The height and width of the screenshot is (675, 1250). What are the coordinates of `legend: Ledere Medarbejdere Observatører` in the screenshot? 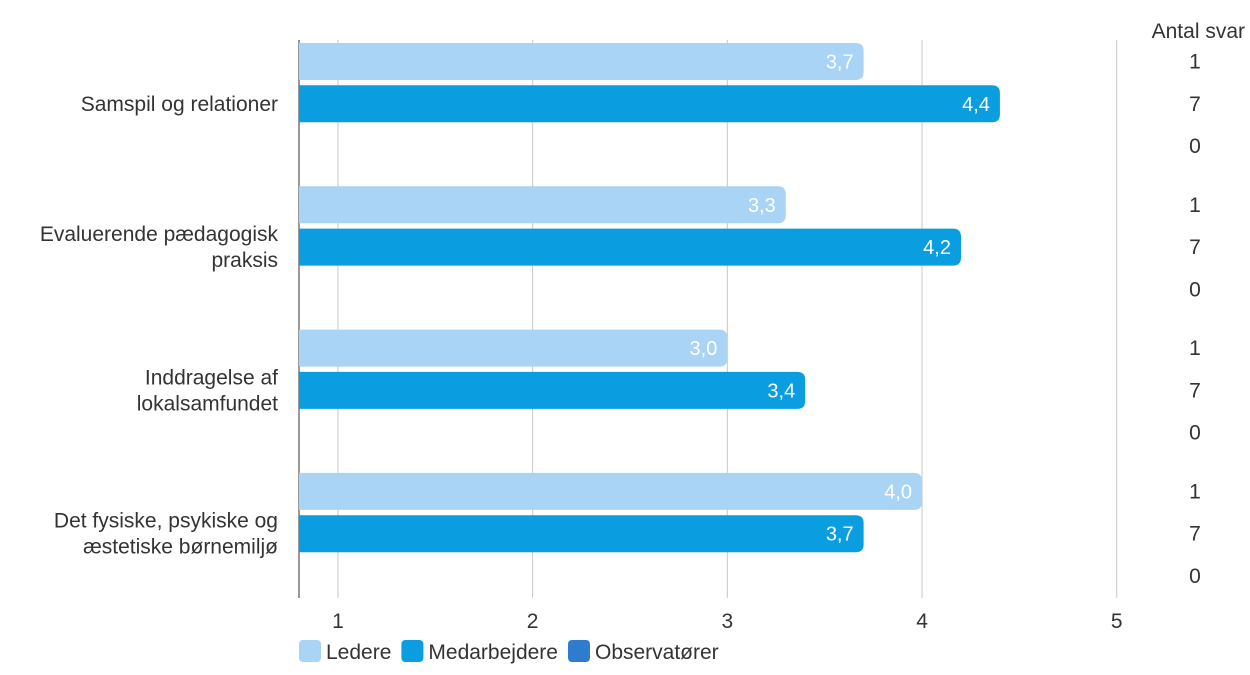 It's located at (509, 652).